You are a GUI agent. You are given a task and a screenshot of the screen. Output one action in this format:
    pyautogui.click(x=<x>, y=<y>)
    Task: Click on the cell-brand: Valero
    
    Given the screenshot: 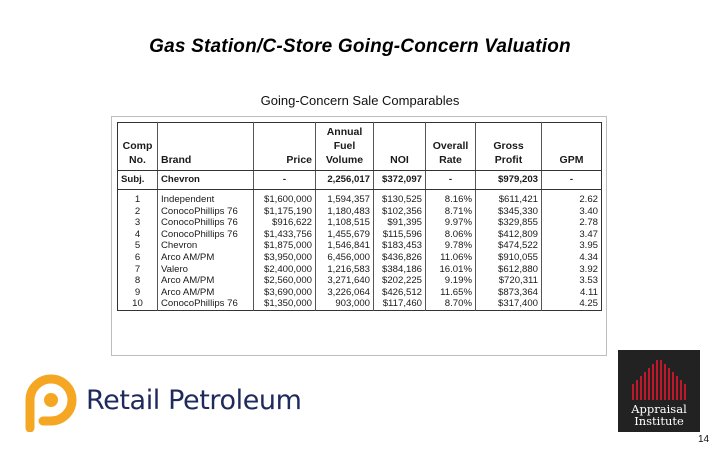 What is the action you would take?
    pyautogui.click(x=205, y=269)
    